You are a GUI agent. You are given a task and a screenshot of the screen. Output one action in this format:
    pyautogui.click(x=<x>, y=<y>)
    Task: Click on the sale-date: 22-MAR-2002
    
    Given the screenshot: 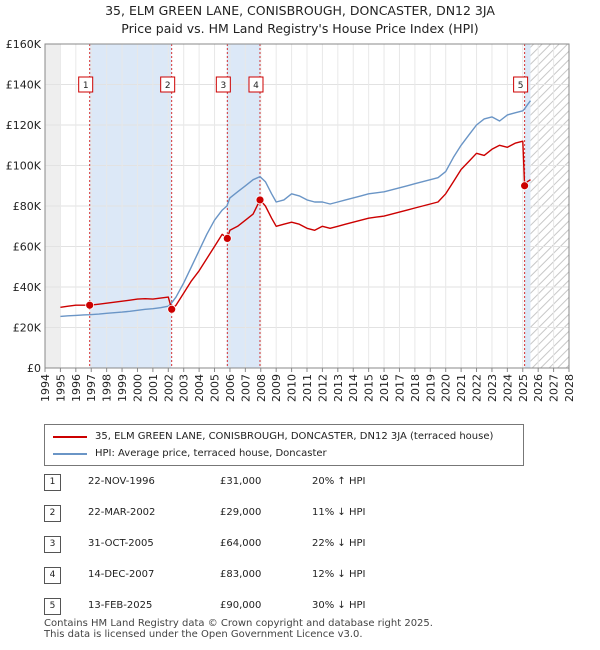 What is the action you would take?
    pyautogui.click(x=122, y=512)
    